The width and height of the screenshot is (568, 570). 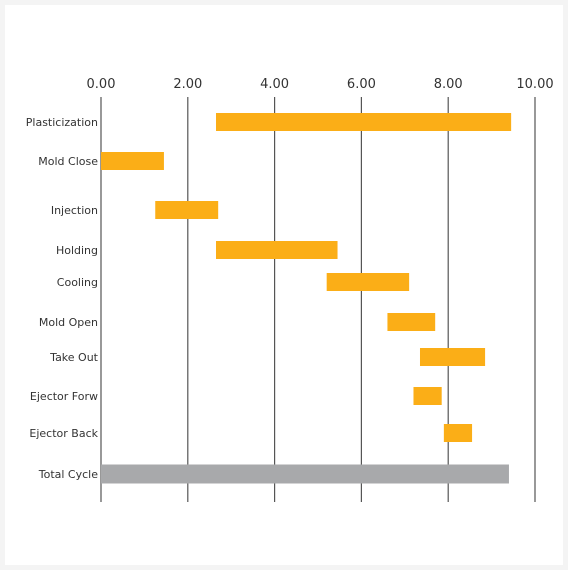 What do you see at coordinates (68, 474) in the screenshot?
I see `category-label: Total Cycle` at bounding box center [68, 474].